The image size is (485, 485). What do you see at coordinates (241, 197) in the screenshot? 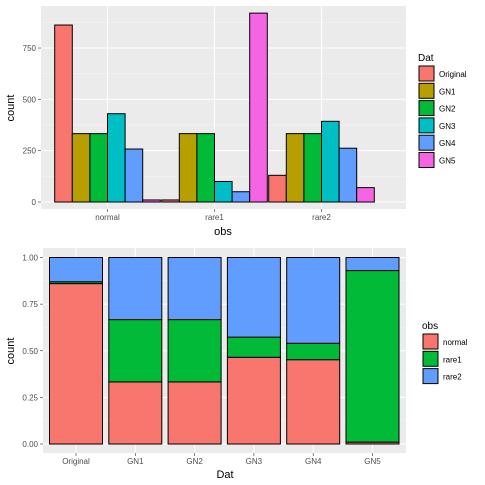
I see `top-bar-rare1-gn4` at bounding box center [241, 197].